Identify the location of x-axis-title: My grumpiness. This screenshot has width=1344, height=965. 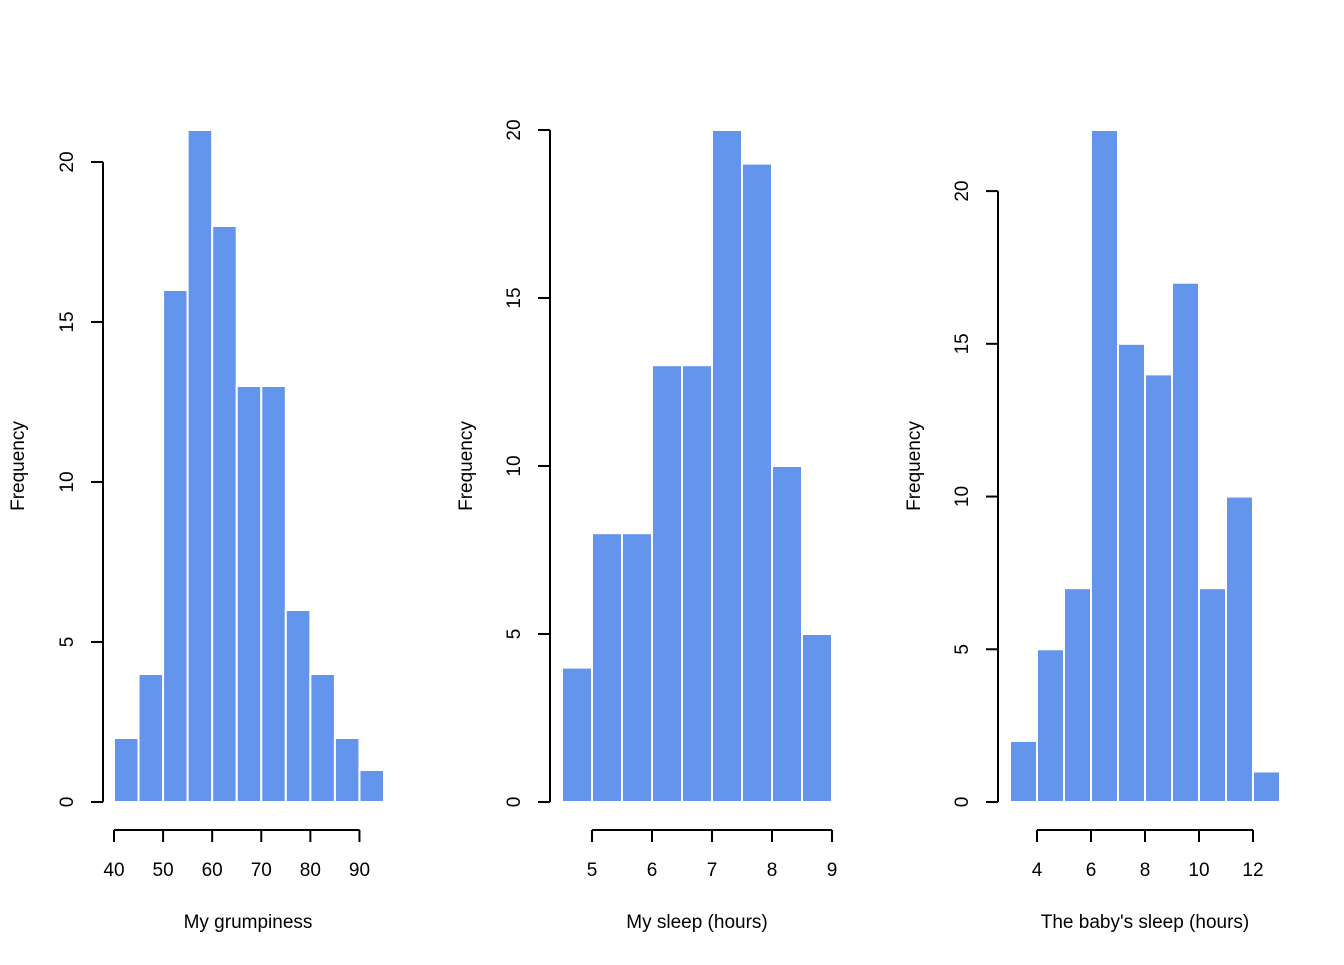
(248, 922).